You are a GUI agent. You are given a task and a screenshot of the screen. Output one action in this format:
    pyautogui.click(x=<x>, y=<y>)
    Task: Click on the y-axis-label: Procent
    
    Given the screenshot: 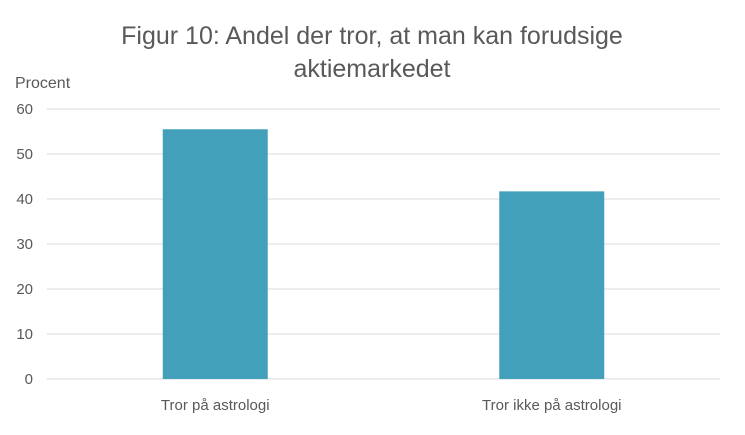 What is the action you would take?
    pyautogui.click(x=43, y=83)
    